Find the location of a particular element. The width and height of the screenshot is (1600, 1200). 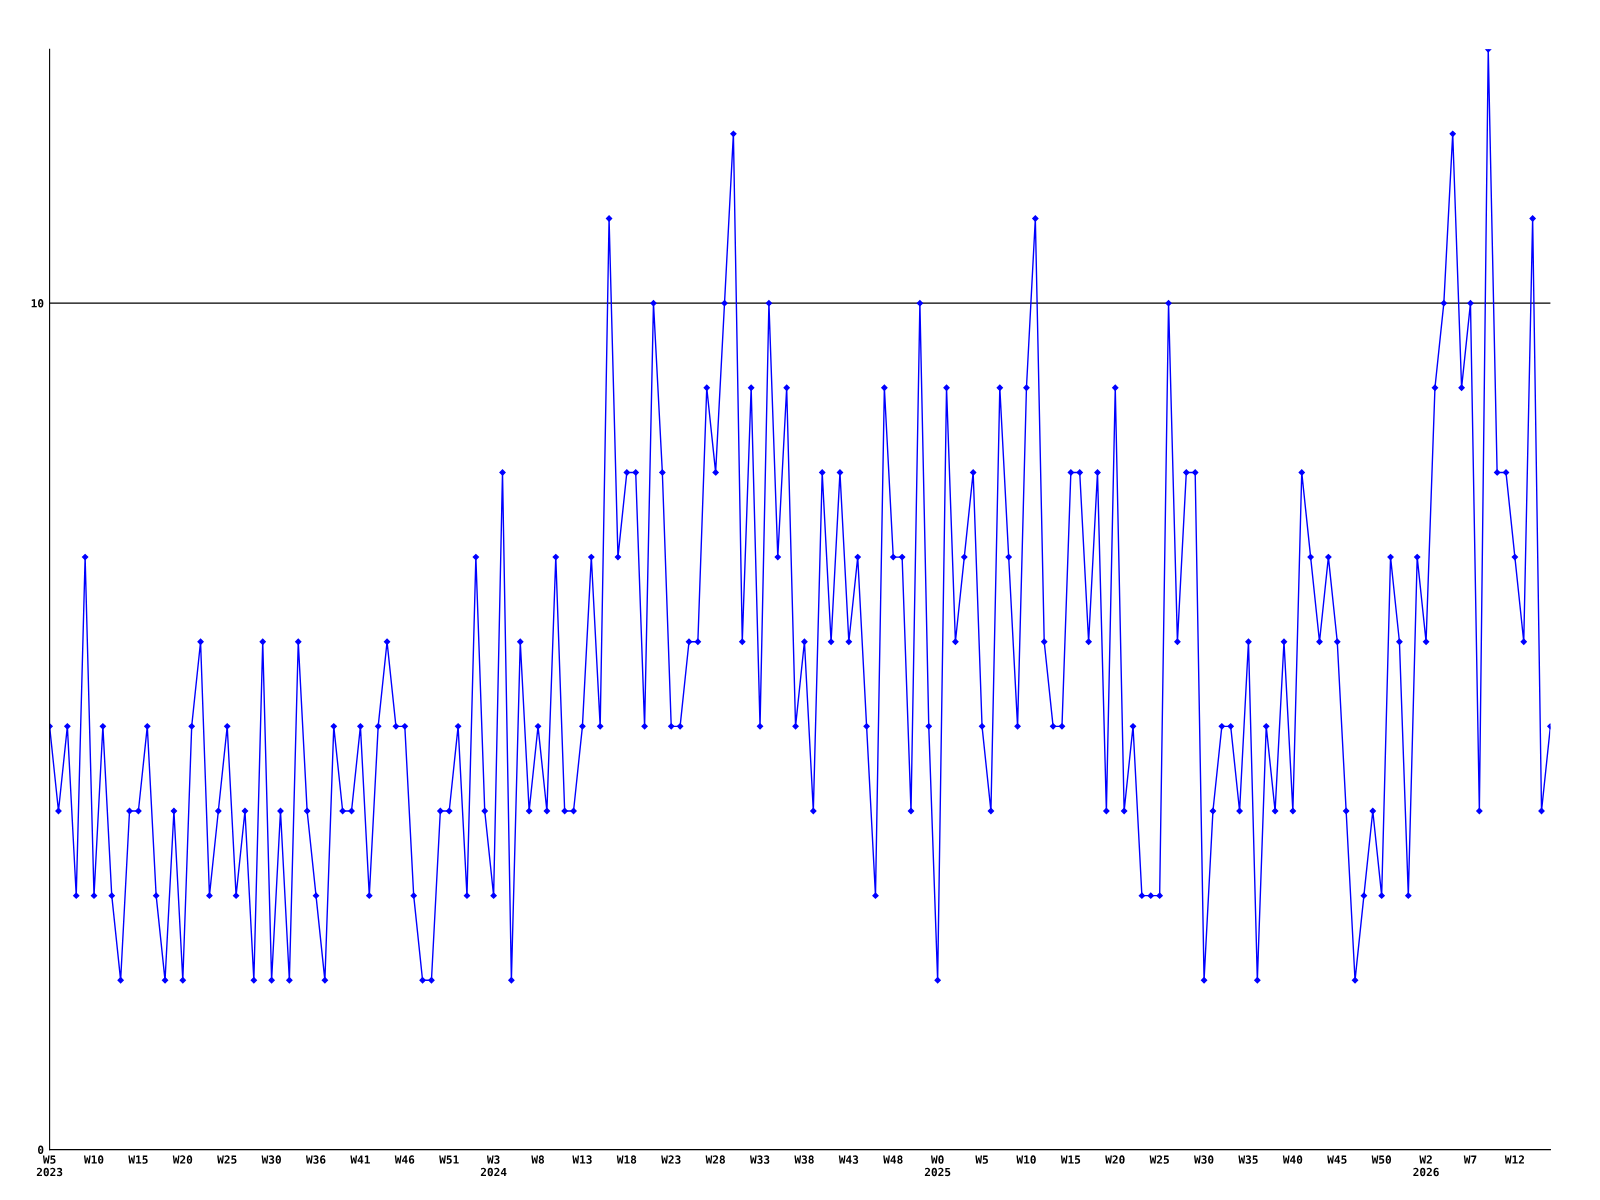

x-tick-label: W3 2024 is located at coordinates (493, 1166).